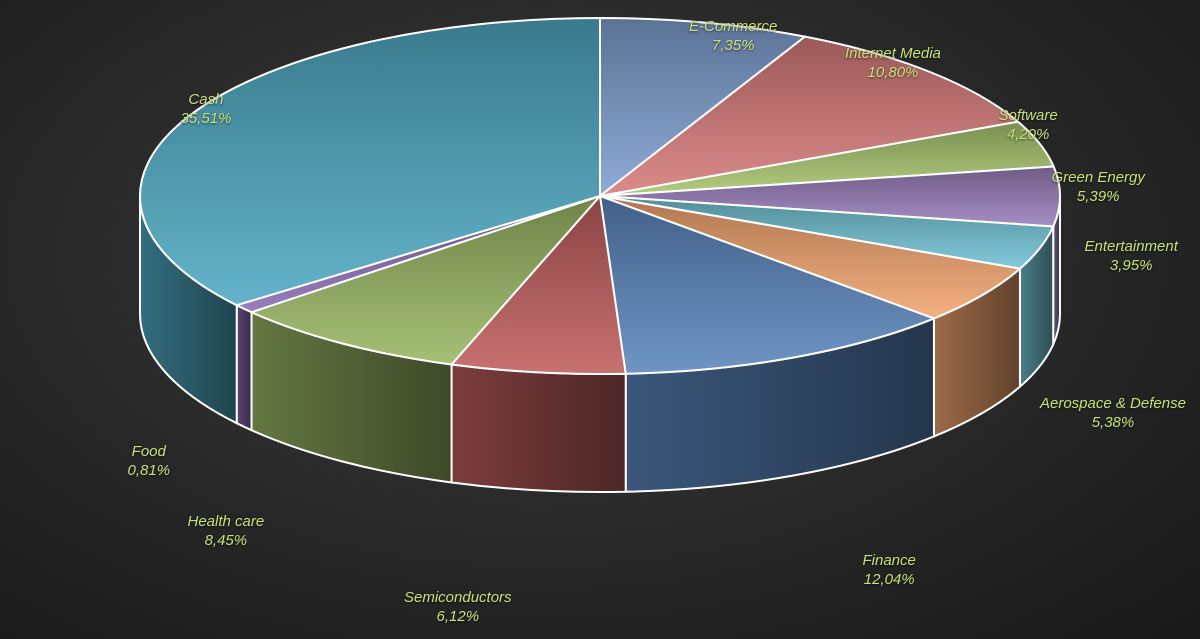 Image resolution: width=1200 pixels, height=639 pixels. Describe the element at coordinates (226, 531) in the screenshot. I see `slice-label-health-care: Health care 8,45%` at that location.